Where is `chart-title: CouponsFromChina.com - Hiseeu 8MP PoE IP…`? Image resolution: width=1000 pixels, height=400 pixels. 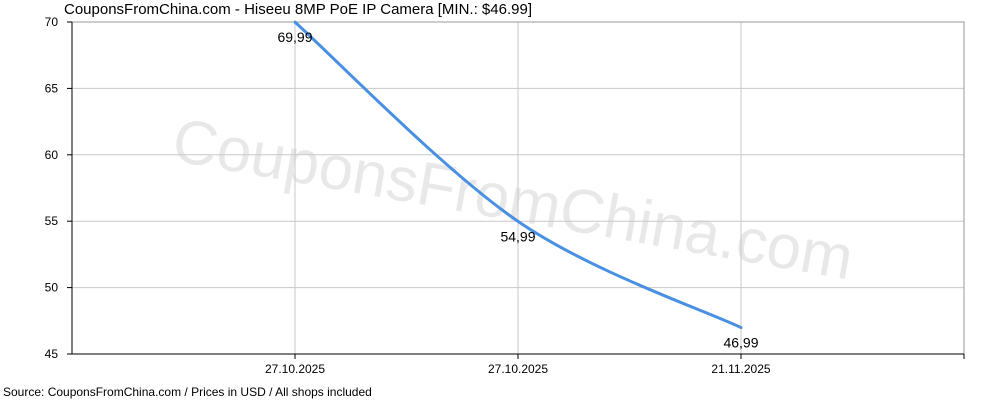
chart-title: CouponsFromChina.com - Hiseeu 8MP PoE IP… is located at coordinates (298, 9).